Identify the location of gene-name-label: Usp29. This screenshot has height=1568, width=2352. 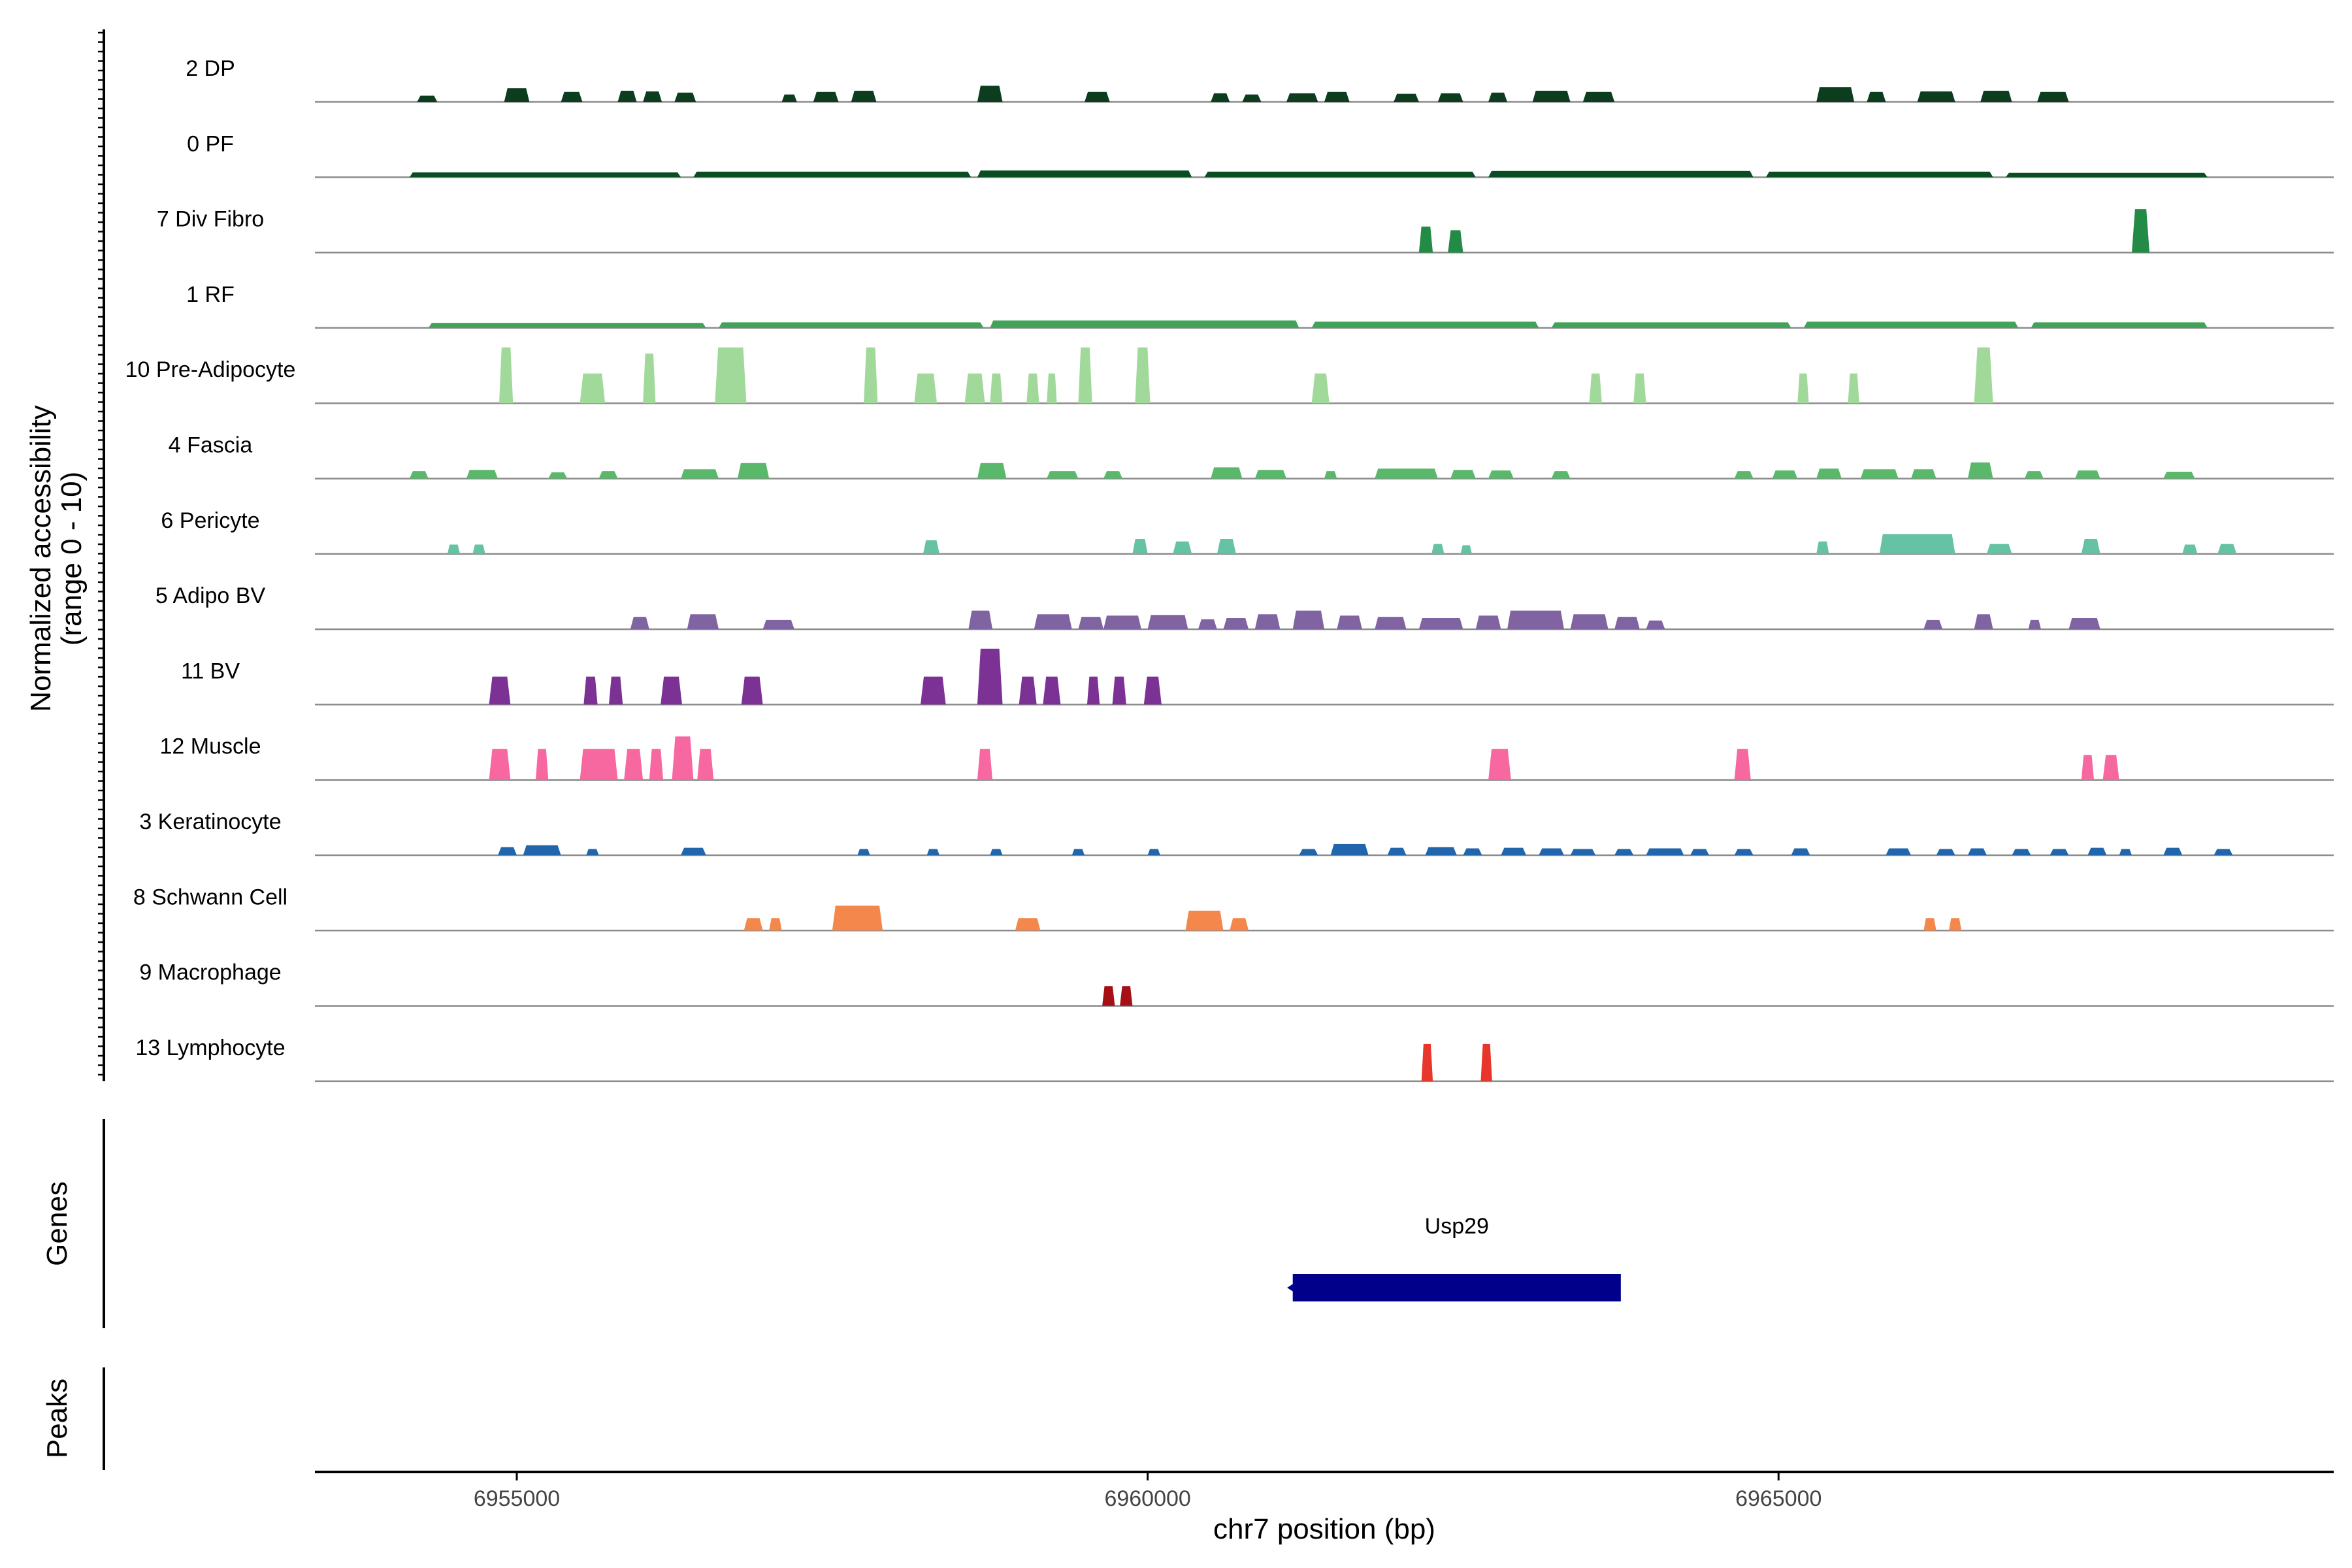
(1457, 1226).